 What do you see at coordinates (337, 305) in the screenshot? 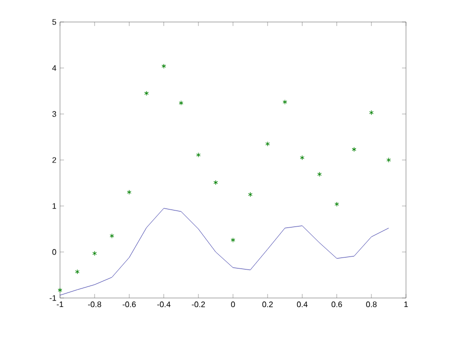
I see `x-tick-label: 0.6` at bounding box center [337, 305].